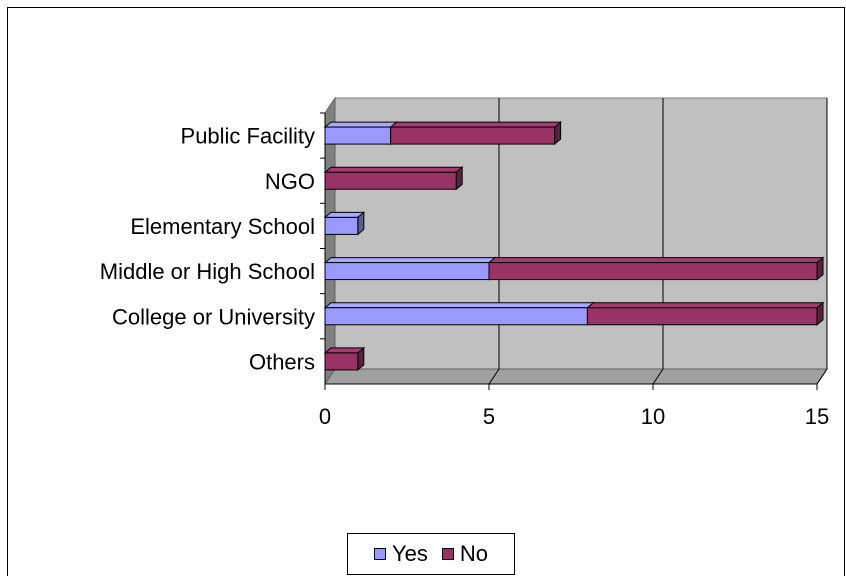 The height and width of the screenshot is (577, 846). Describe the element at coordinates (213, 316) in the screenshot. I see `y-tick-label: College or University` at that location.